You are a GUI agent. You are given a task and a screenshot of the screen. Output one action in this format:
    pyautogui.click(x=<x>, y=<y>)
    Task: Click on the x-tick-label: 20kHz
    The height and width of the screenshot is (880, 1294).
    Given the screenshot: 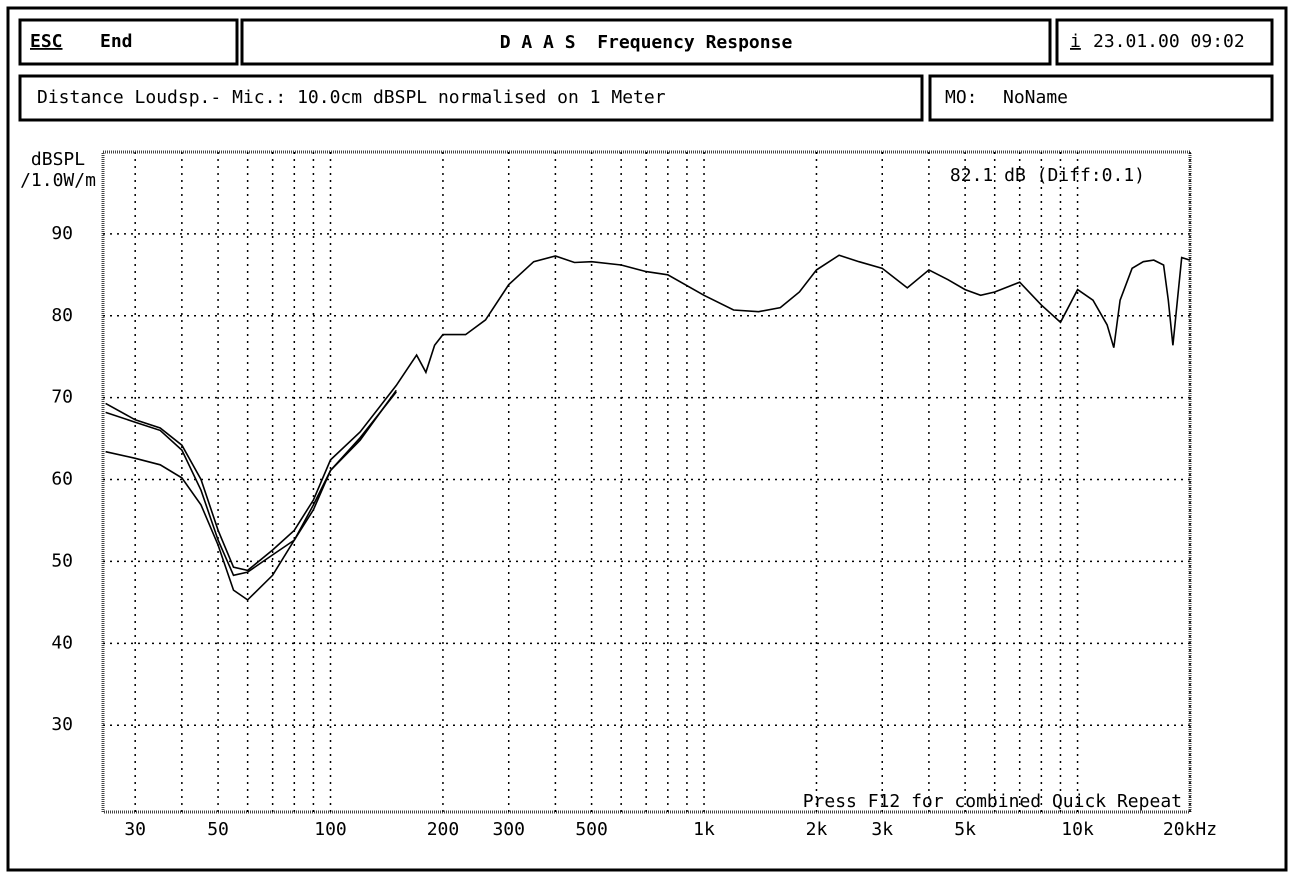 What is the action you would take?
    pyautogui.click(x=1190, y=829)
    